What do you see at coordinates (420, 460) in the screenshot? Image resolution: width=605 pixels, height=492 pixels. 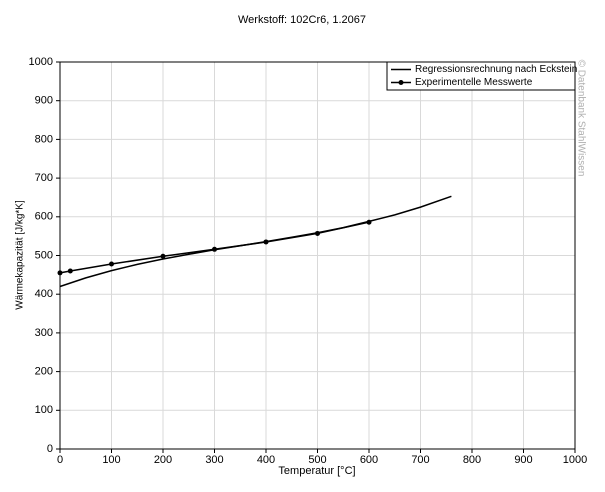 I see `x-tick-label: 700` at bounding box center [420, 460].